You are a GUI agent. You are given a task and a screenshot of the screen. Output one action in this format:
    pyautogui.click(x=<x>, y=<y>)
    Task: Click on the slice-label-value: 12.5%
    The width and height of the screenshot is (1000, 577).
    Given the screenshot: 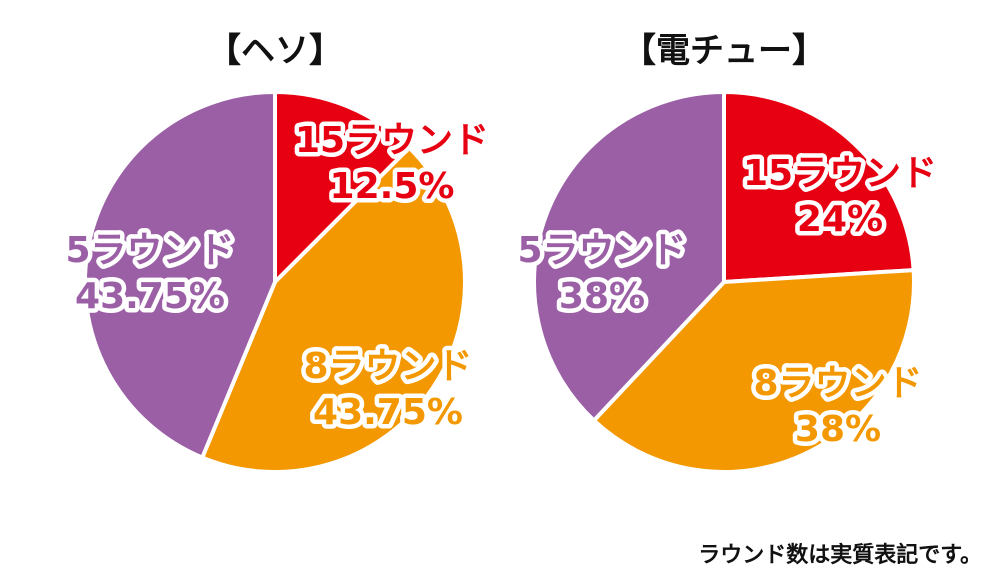 What is the action you would take?
    pyautogui.click(x=392, y=186)
    